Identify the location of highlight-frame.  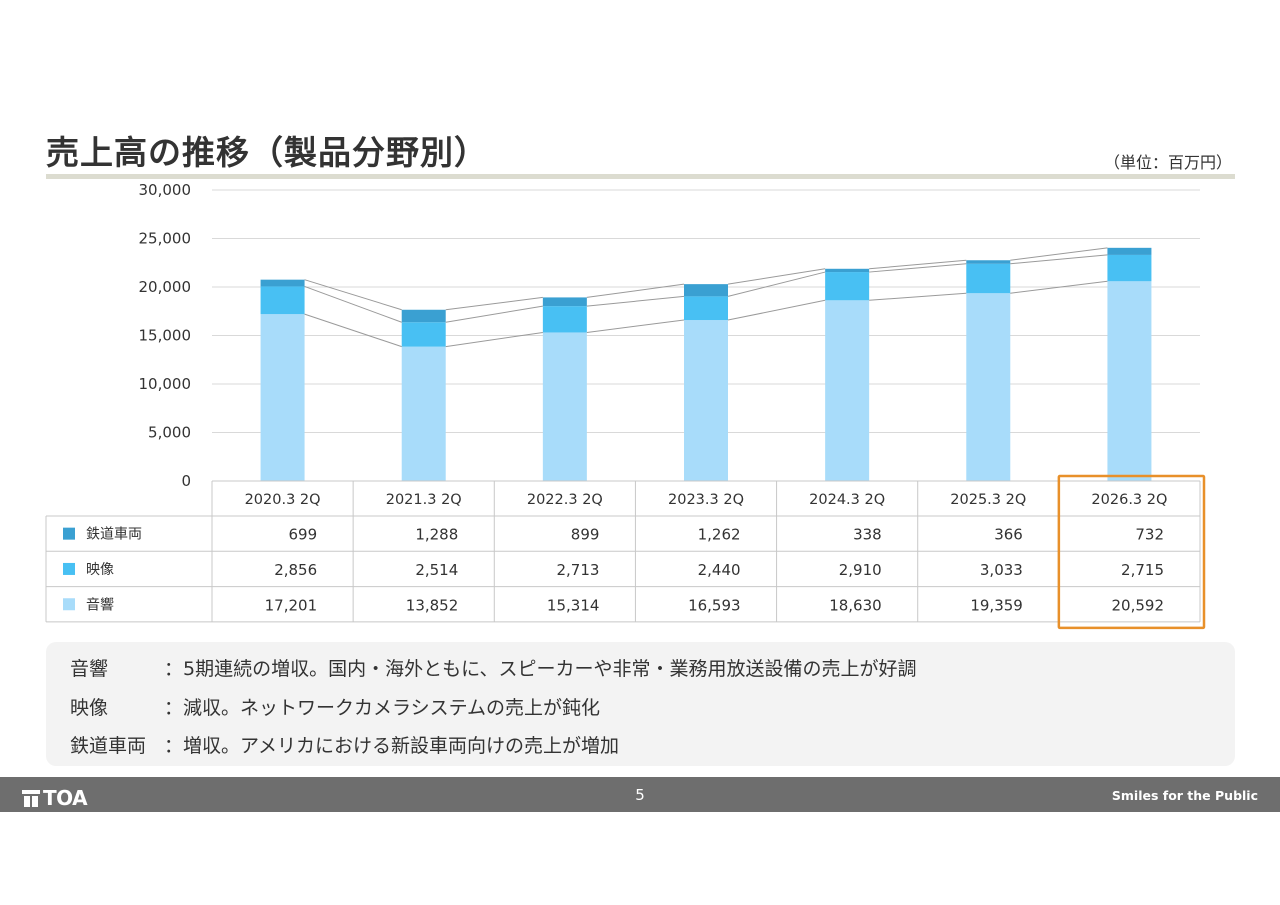
(1131, 552).